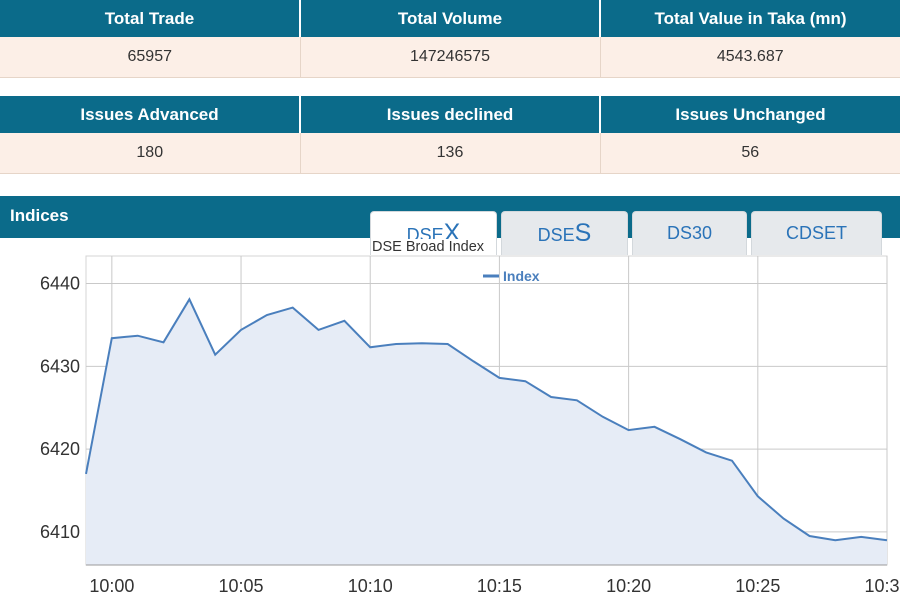 The width and height of the screenshot is (900, 600). I want to click on x-tick-label: 10:00, so click(111, 586).